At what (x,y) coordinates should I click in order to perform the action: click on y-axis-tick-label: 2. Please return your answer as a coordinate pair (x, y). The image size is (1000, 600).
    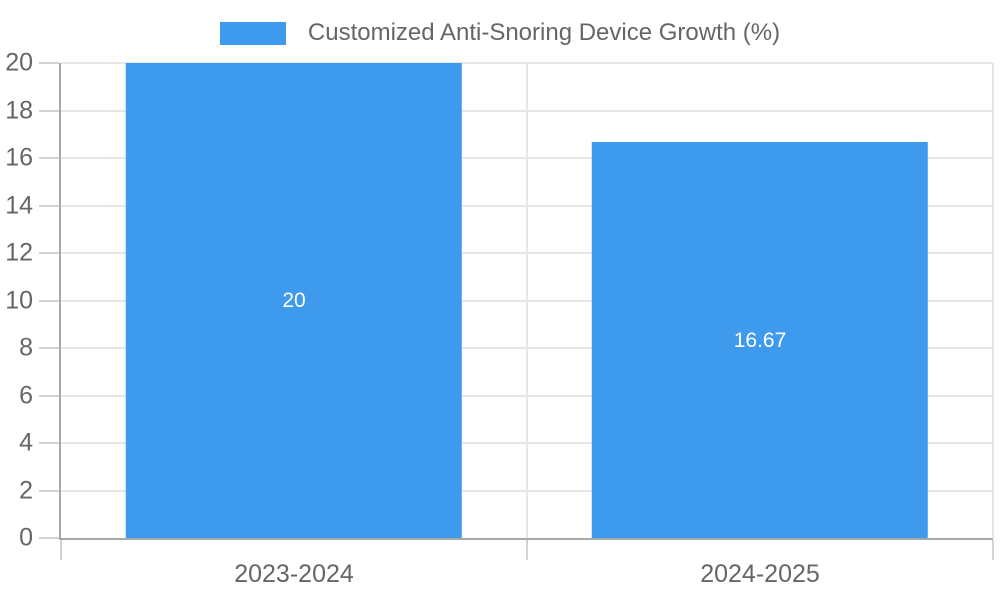
    Looking at the image, I should click on (26, 490).